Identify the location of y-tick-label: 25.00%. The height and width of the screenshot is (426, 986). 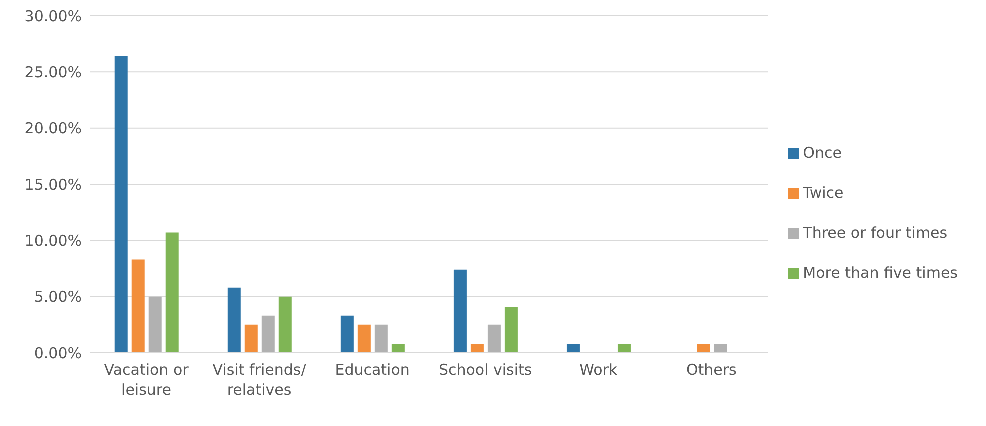
(53, 72).